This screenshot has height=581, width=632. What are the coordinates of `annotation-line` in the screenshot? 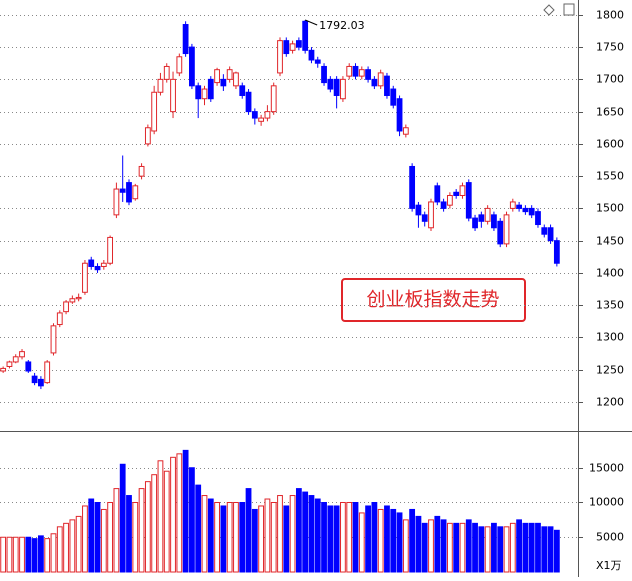 It's located at (311, 22).